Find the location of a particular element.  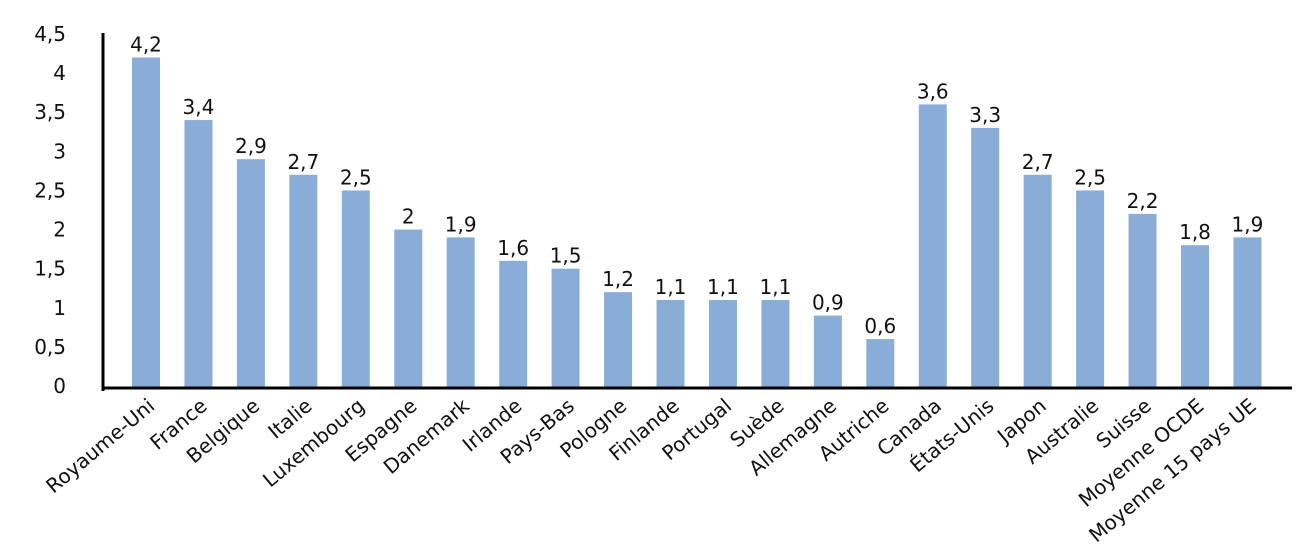

y-tick-label: 4 is located at coordinates (59, 73).